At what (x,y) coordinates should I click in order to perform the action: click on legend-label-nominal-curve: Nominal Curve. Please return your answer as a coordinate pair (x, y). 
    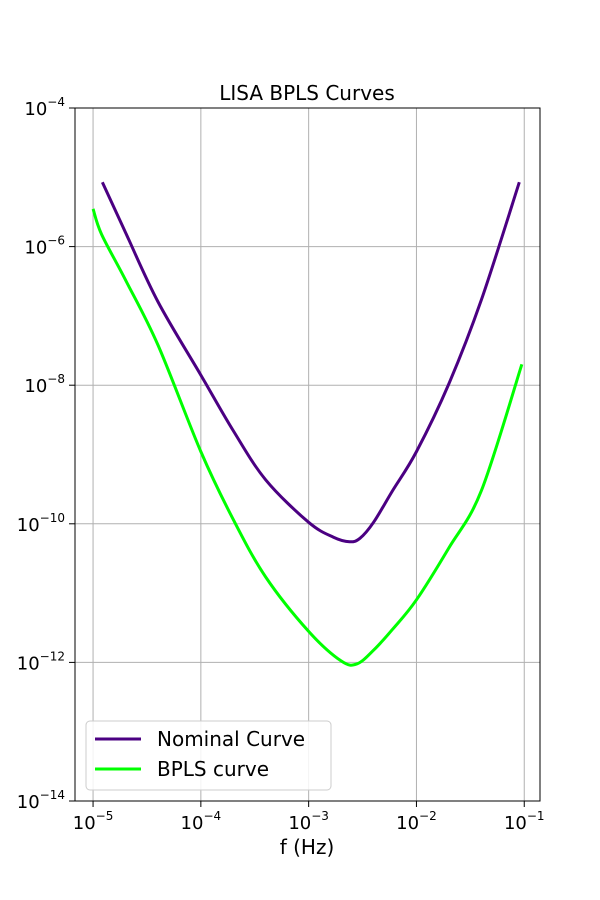
    Looking at the image, I should click on (231, 739).